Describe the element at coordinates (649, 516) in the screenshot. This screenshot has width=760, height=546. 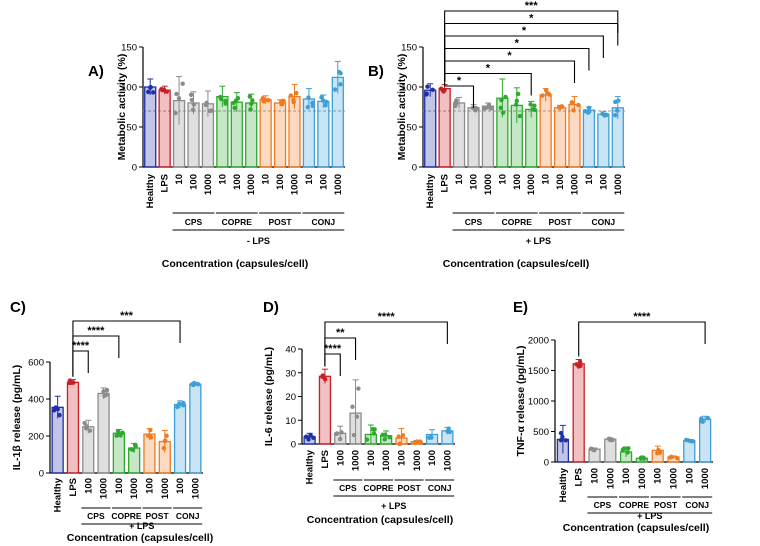
I see `group-caption: + LPS` at that location.